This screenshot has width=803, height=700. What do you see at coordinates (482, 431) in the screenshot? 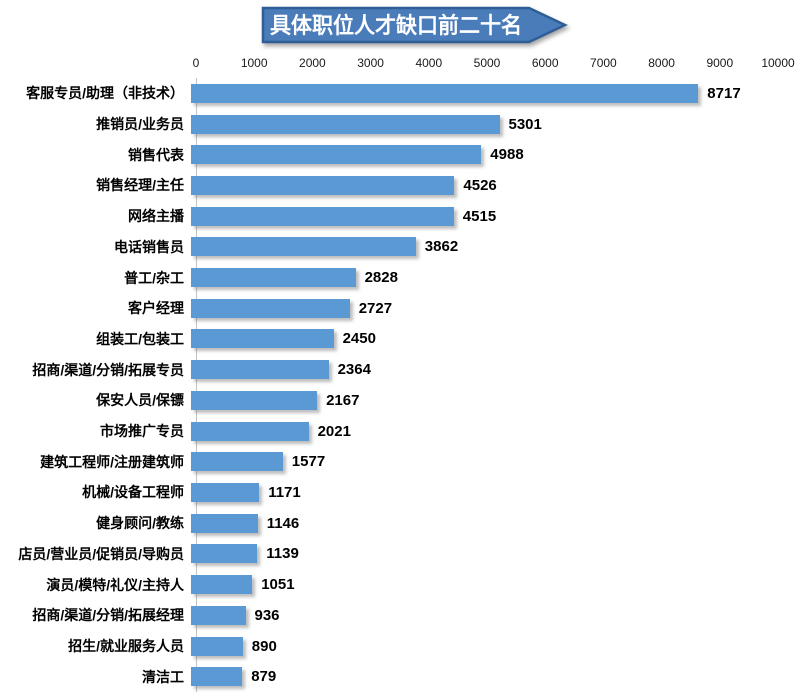
I see `bar-track: 2021` at bounding box center [482, 431].